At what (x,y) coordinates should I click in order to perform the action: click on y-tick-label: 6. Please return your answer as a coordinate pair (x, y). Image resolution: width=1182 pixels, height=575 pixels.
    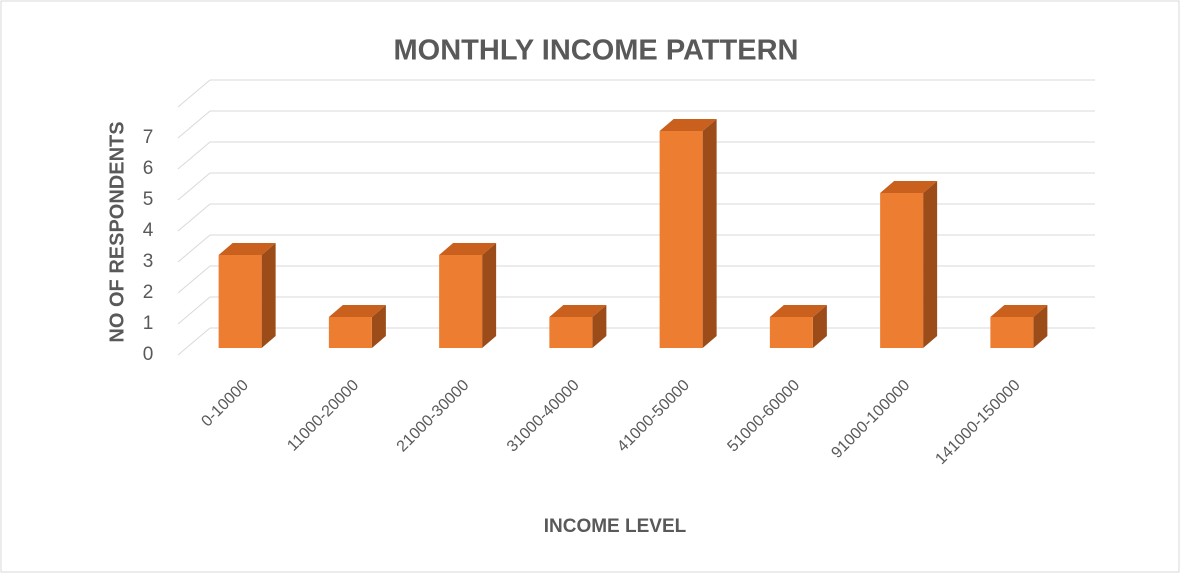
    Looking at the image, I should click on (148, 168).